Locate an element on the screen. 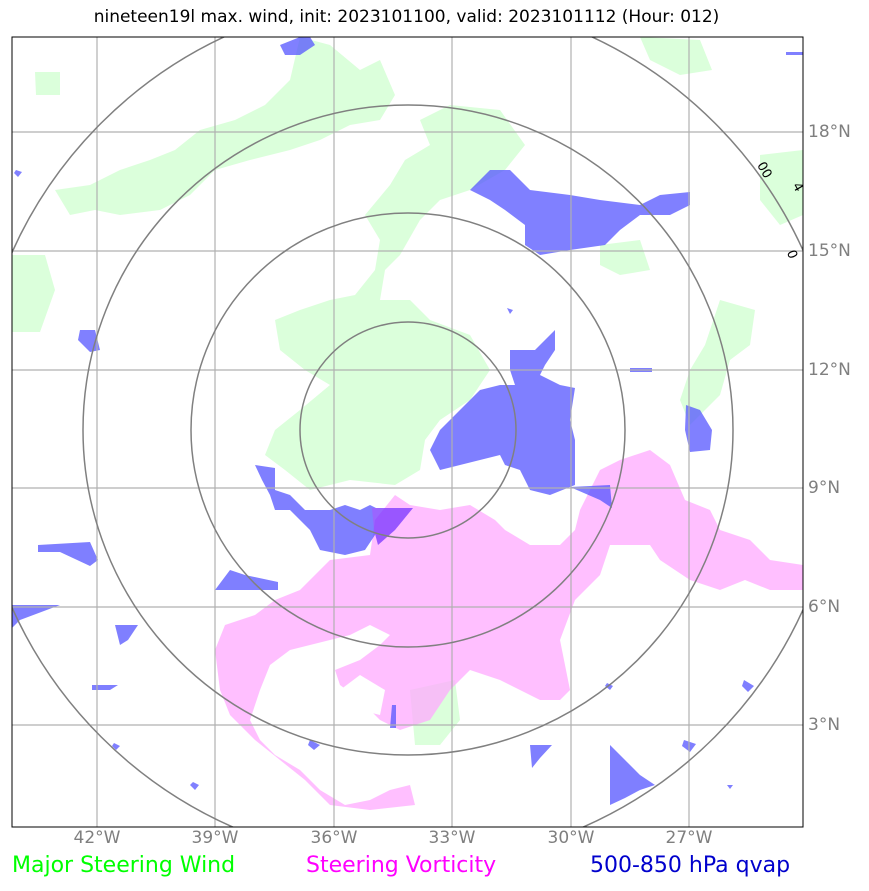 This screenshot has width=869, height=891. lat-label-9n: 9°N is located at coordinates (824, 488).